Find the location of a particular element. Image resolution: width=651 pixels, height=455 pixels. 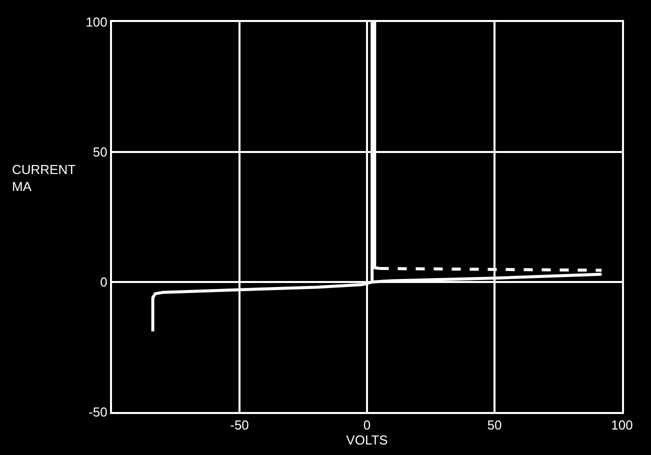

x-tick-label: -50 is located at coordinates (239, 425).